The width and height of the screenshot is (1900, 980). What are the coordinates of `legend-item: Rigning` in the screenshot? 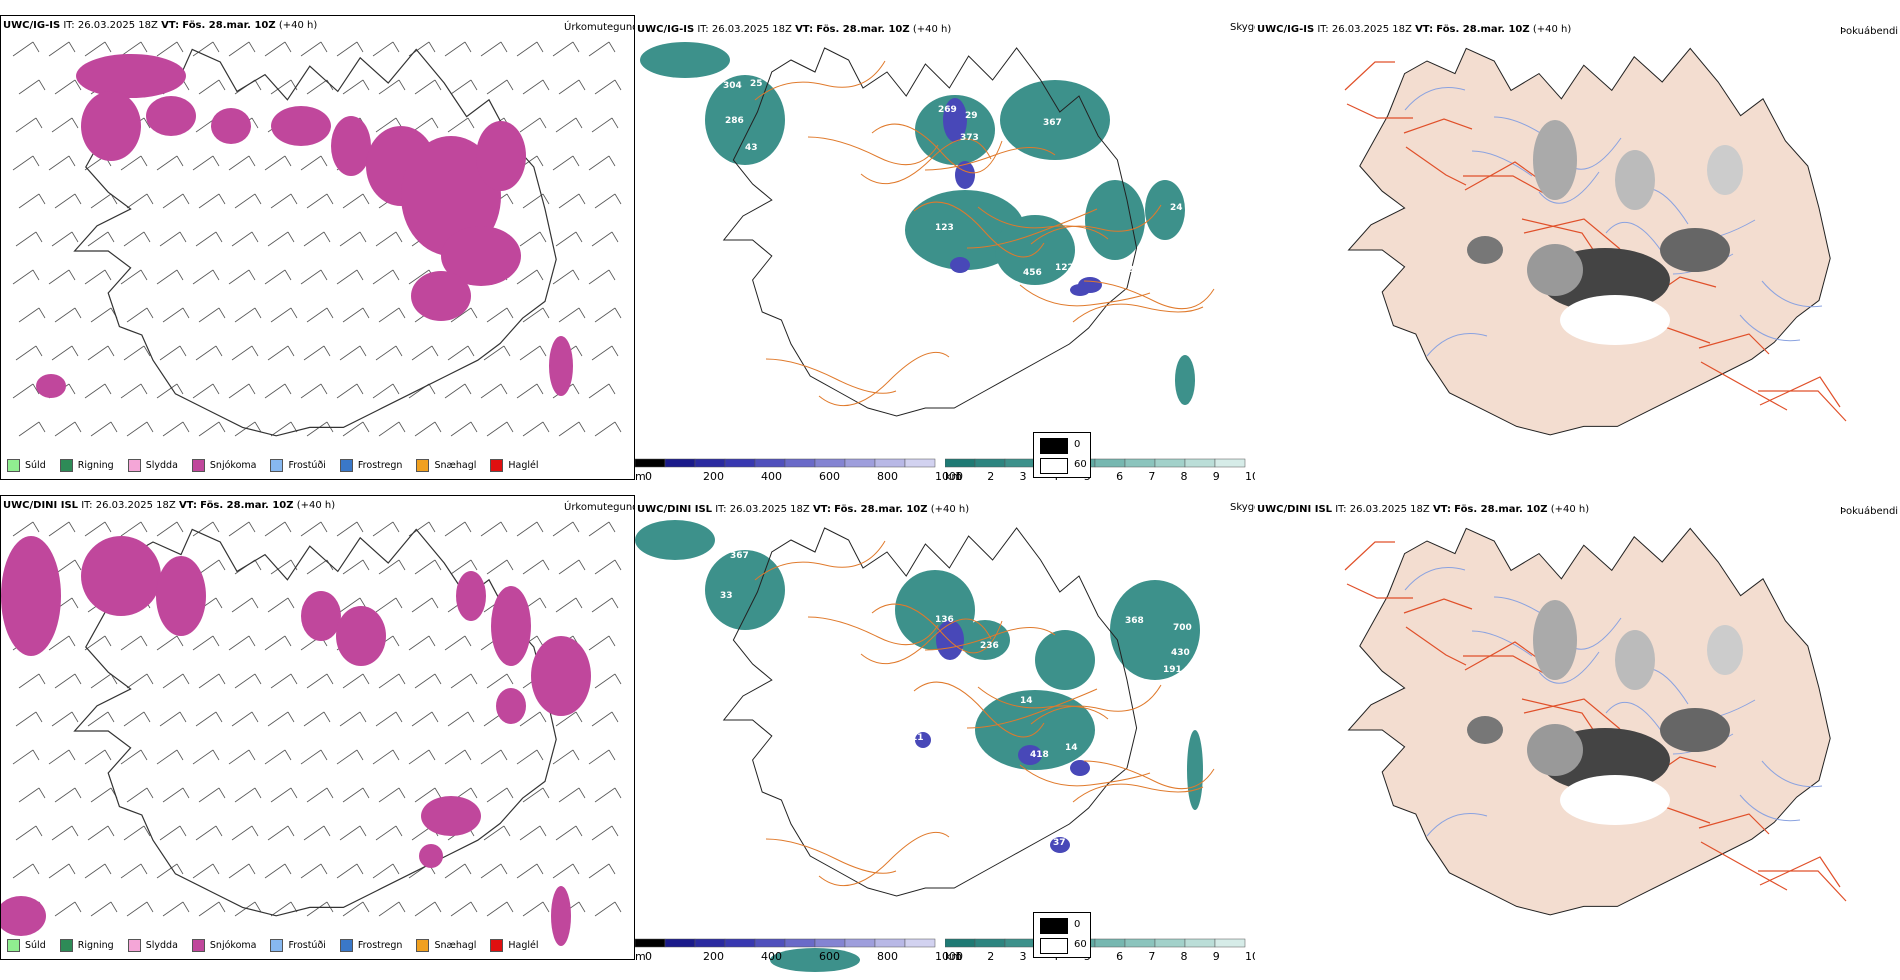 It's located at (86, 465).